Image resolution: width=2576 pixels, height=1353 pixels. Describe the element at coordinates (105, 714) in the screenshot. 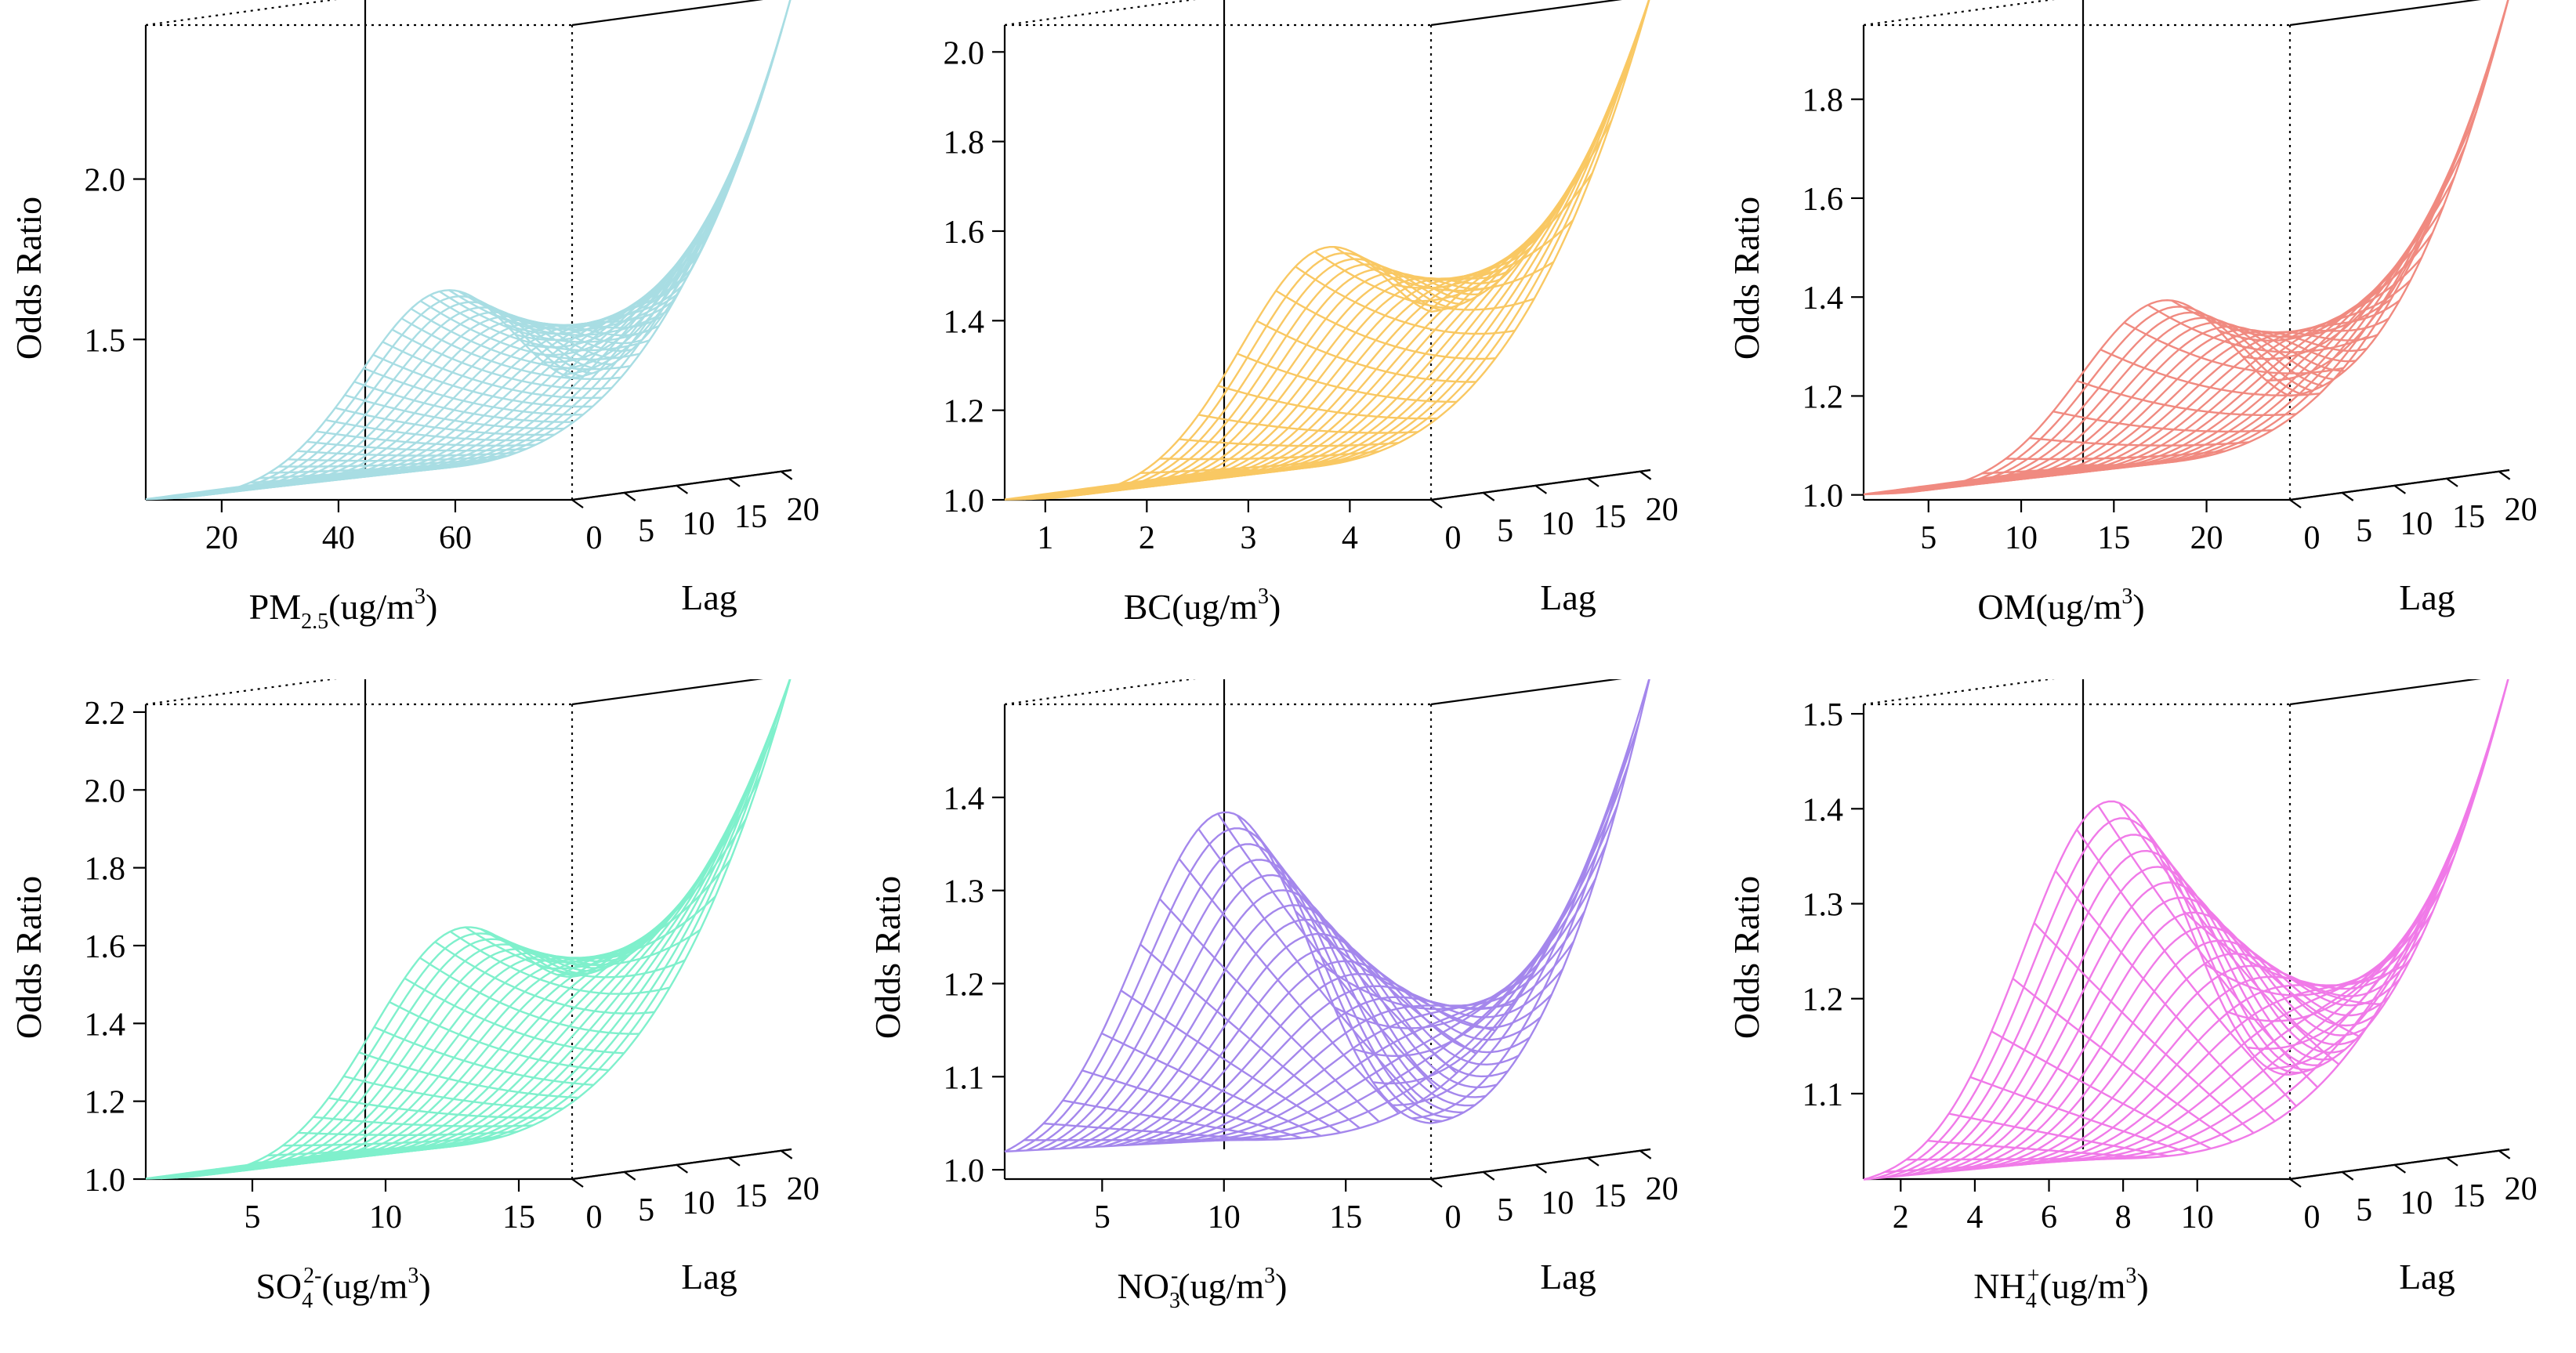

I see `or-tick-label: 2.2` at that location.